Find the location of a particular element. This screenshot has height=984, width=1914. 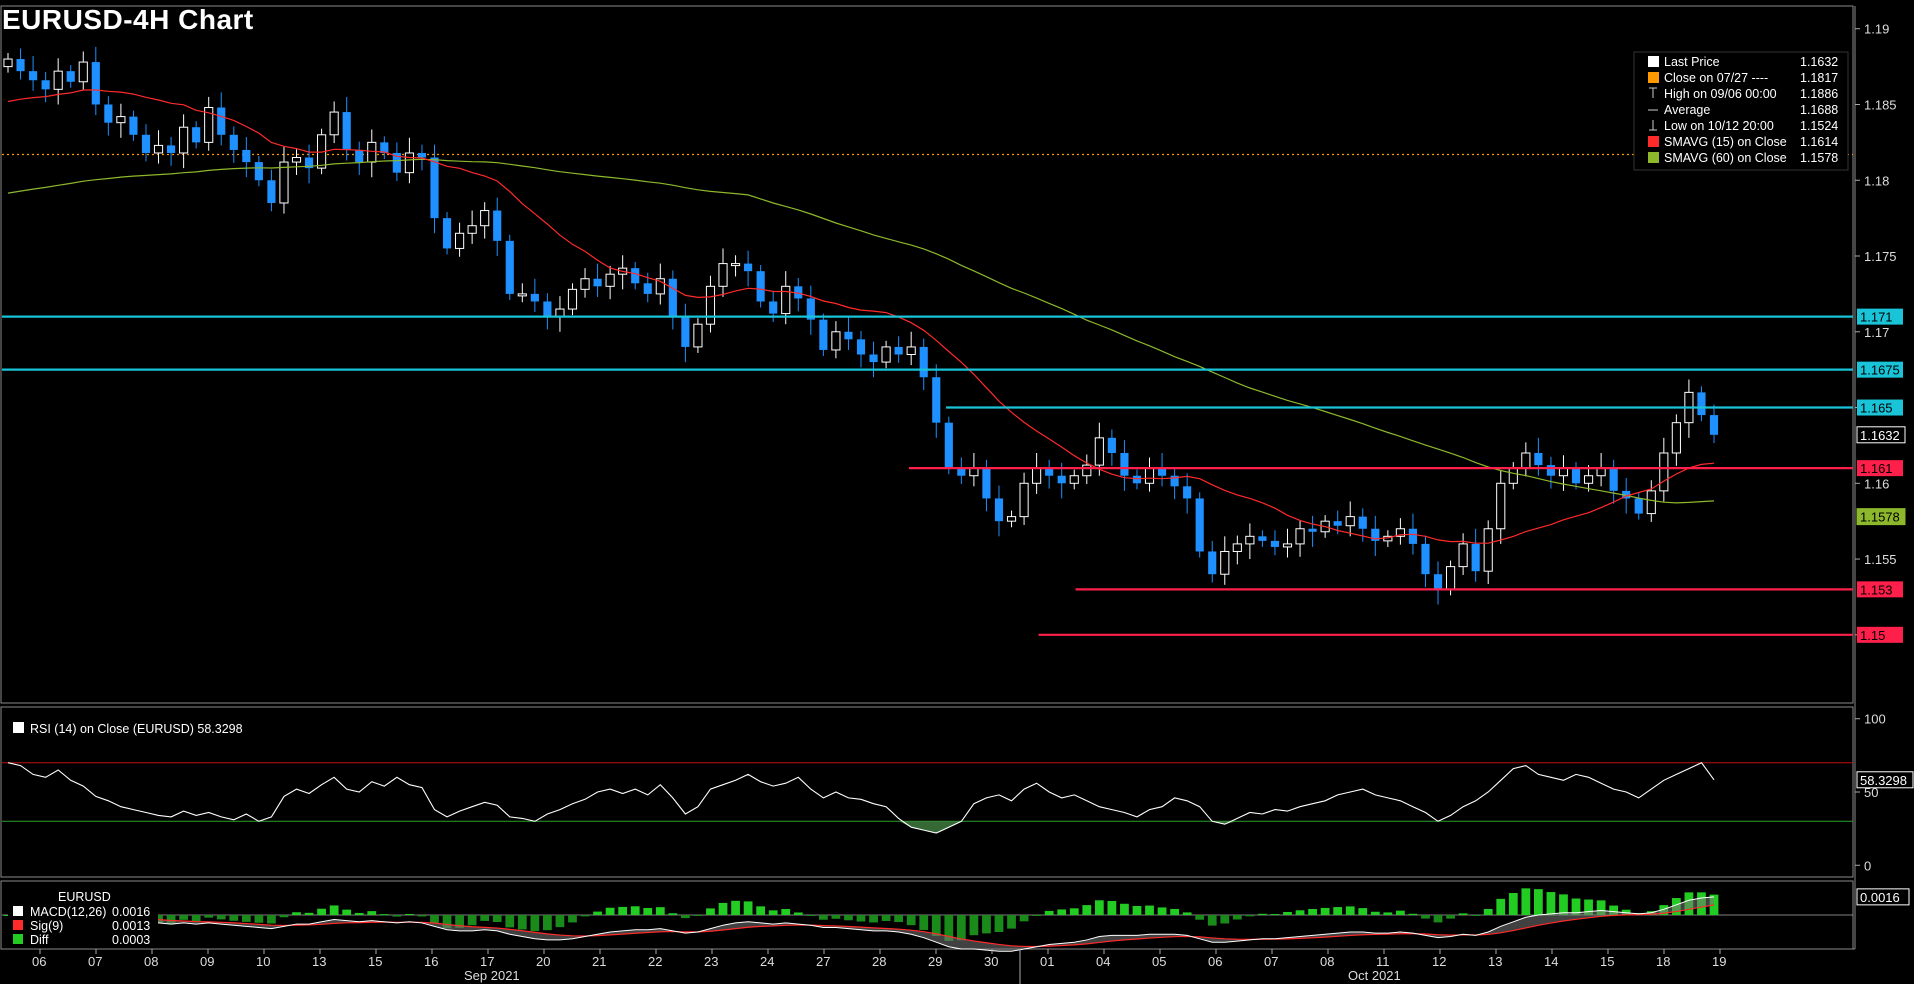

level-tag-label: 1.165 is located at coordinates (1876, 408).